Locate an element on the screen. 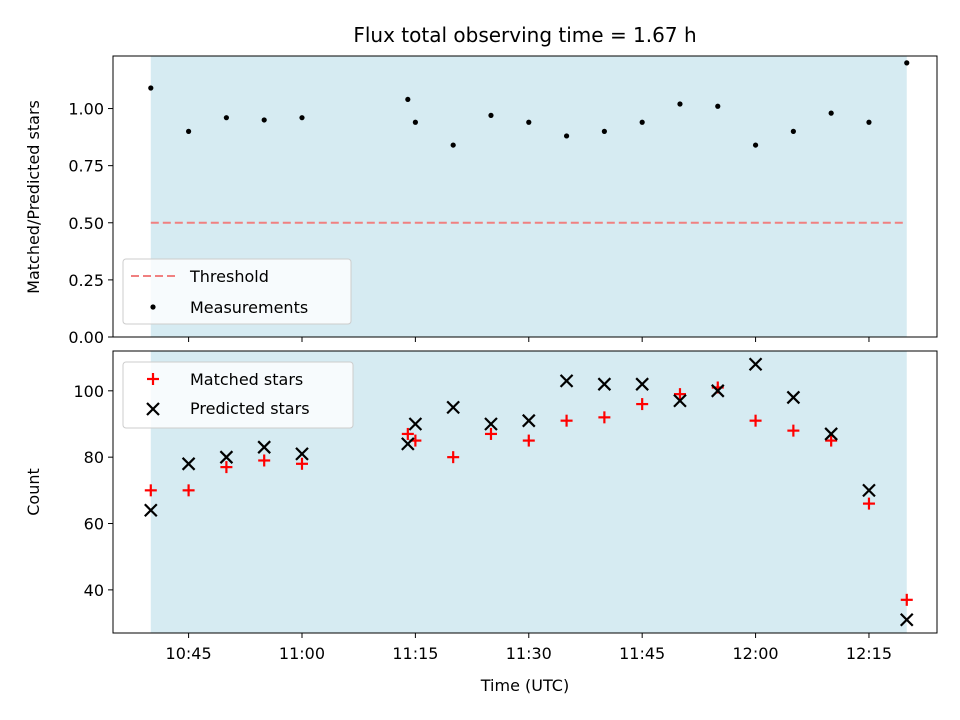 This screenshot has height=720, width=960. x-tick-label: 11:30 is located at coordinates (529, 653).